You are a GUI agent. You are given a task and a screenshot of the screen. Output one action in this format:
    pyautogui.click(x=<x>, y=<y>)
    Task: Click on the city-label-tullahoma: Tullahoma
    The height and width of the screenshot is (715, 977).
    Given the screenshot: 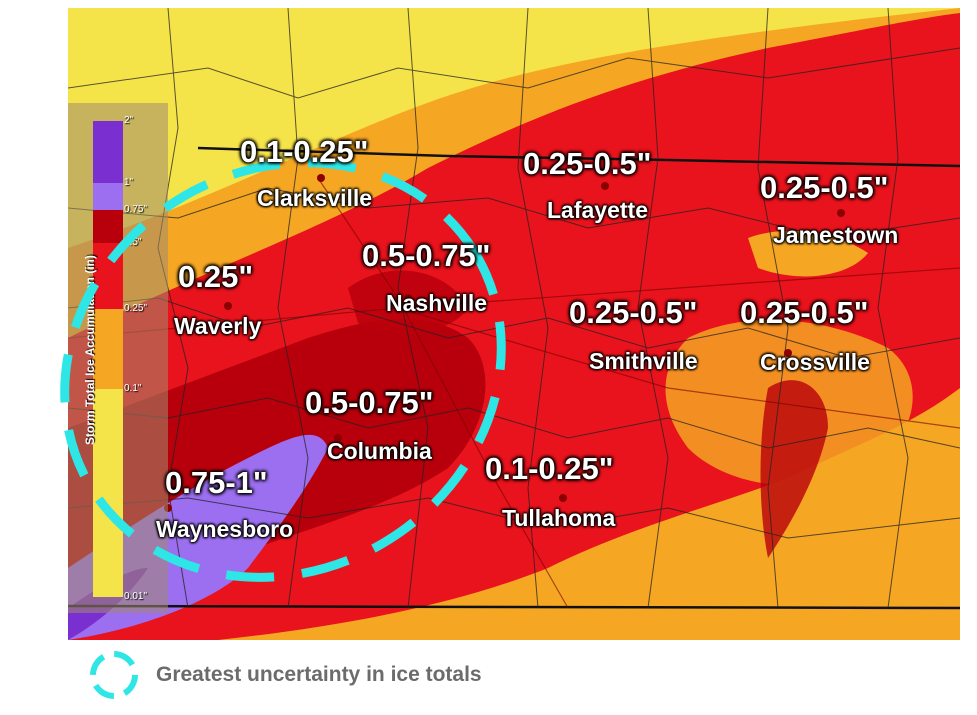 What is the action you would take?
    pyautogui.click(x=559, y=518)
    